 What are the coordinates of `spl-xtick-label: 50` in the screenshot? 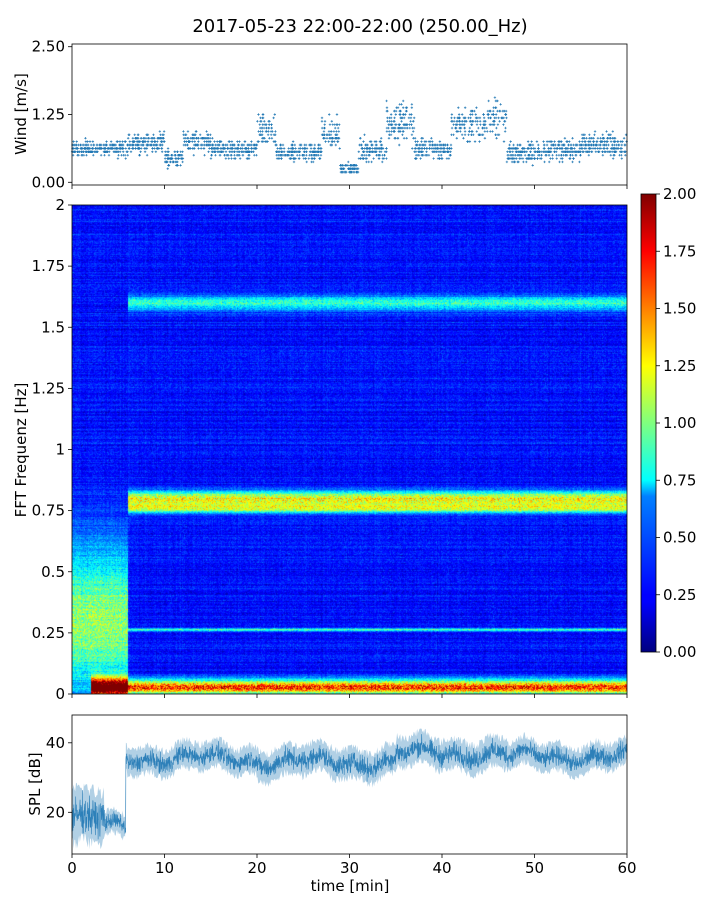 It's located at (534, 868).